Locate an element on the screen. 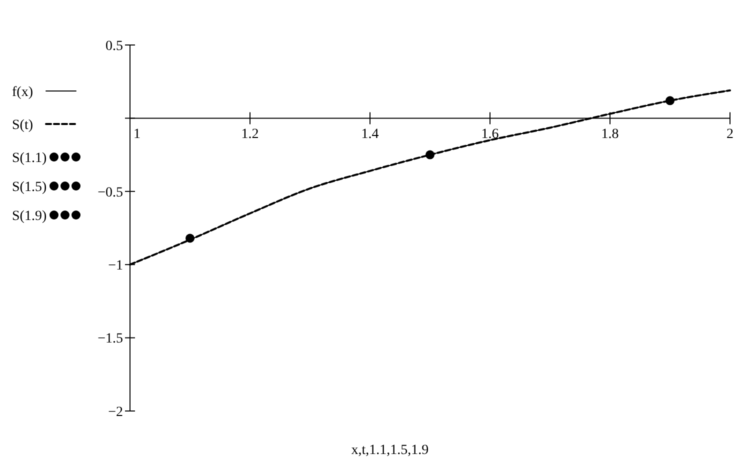  x-tick-label: 2 is located at coordinates (730, 134).